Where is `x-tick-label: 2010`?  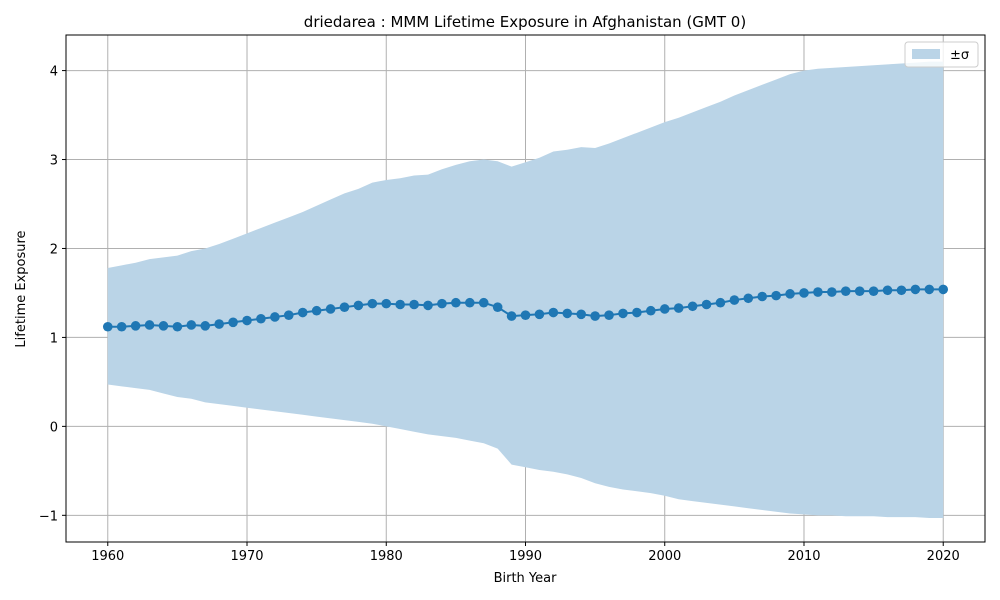 x-tick-label: 2010 is located at coordinates (803, 556).